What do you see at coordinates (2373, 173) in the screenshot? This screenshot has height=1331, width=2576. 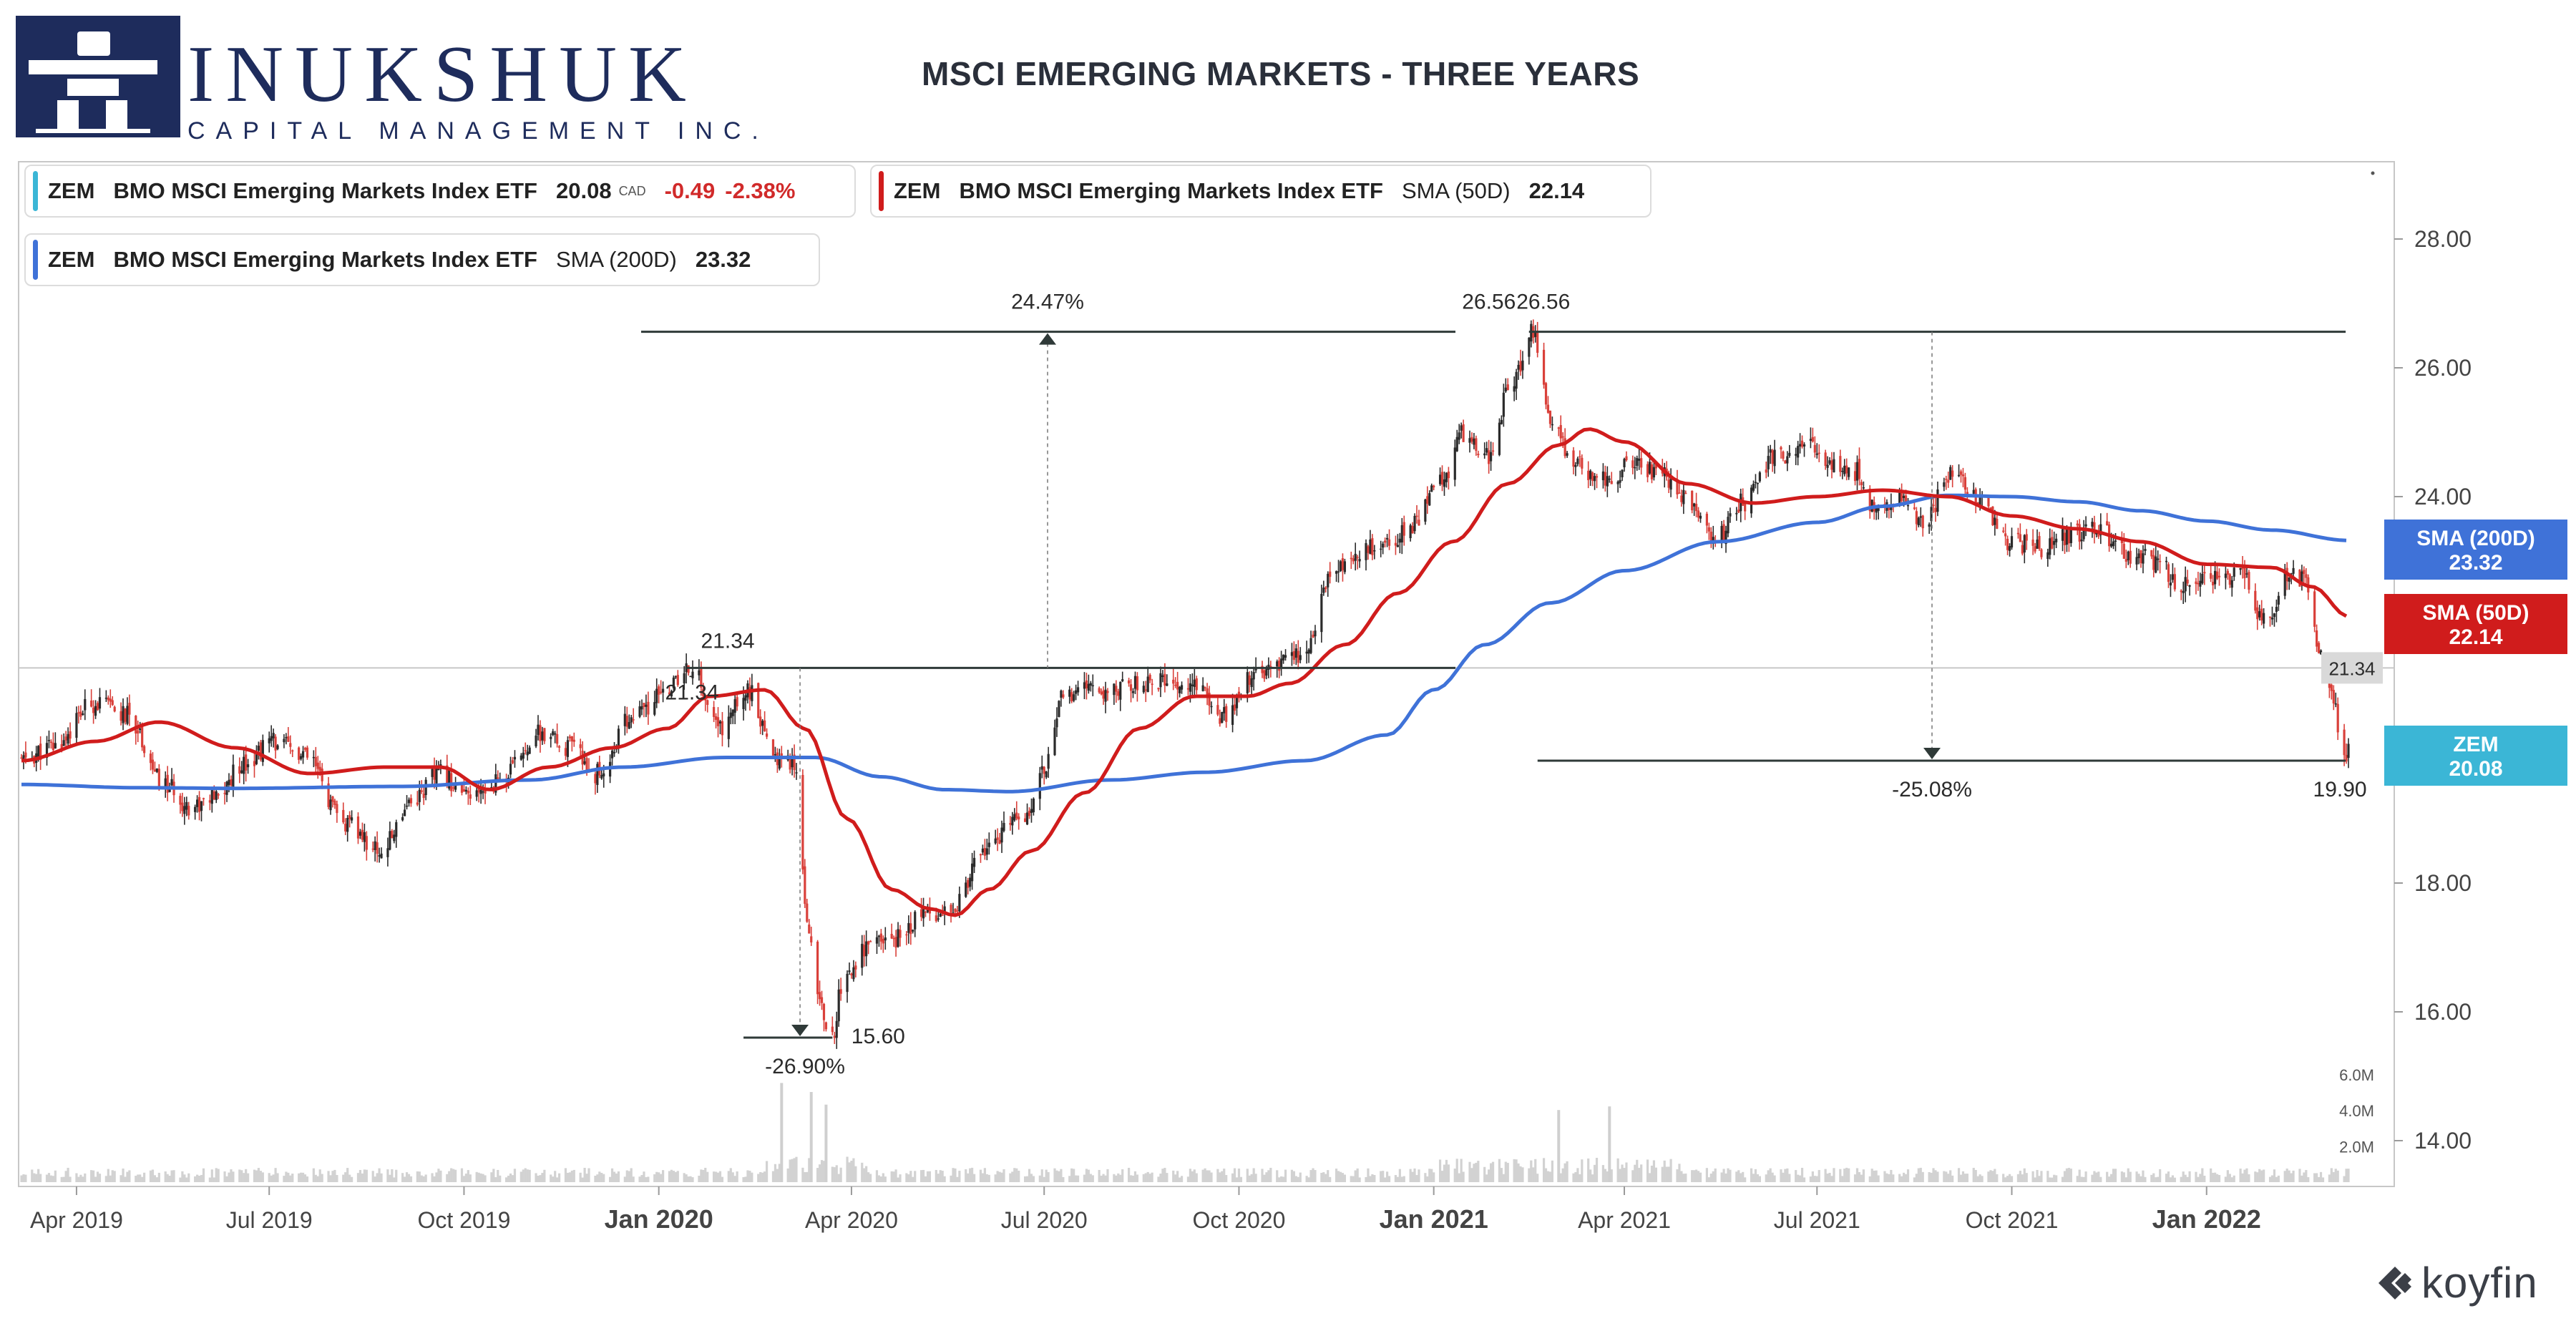 I see `options-menu-icon` at bounding box center [2373, 173].